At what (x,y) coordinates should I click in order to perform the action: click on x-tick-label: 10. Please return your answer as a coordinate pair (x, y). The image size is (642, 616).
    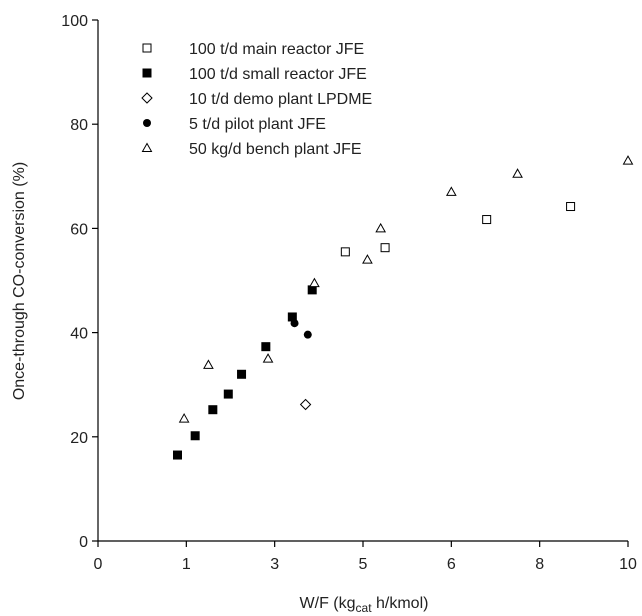
    Looking at the image, I should click on (628, 564).